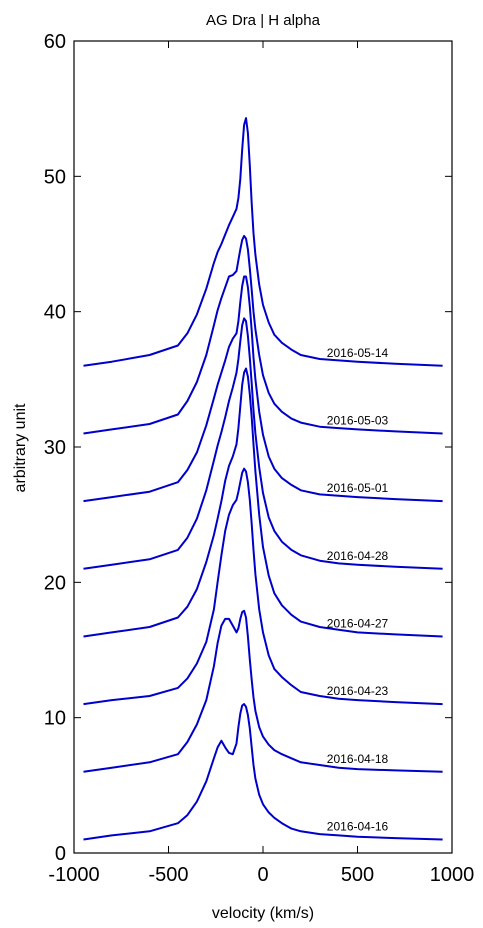 The image size is (483, 928). What do you see at coordinates (20, 447) in the screenshot?
I see `y-axis-label: arbitrary unit` at bounding box center [20, 447].